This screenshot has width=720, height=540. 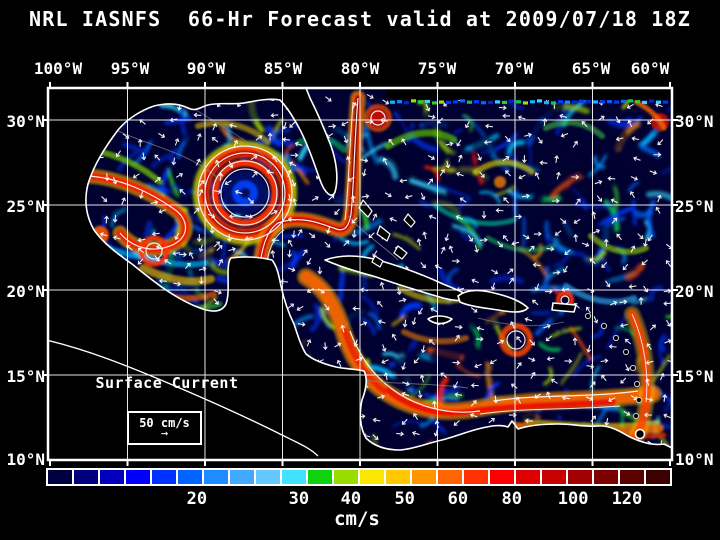 What do you see at coordinates (167, 383) in the screenshot?
I see `map-annotation: Surface Current` at bounding box center [167, 383].